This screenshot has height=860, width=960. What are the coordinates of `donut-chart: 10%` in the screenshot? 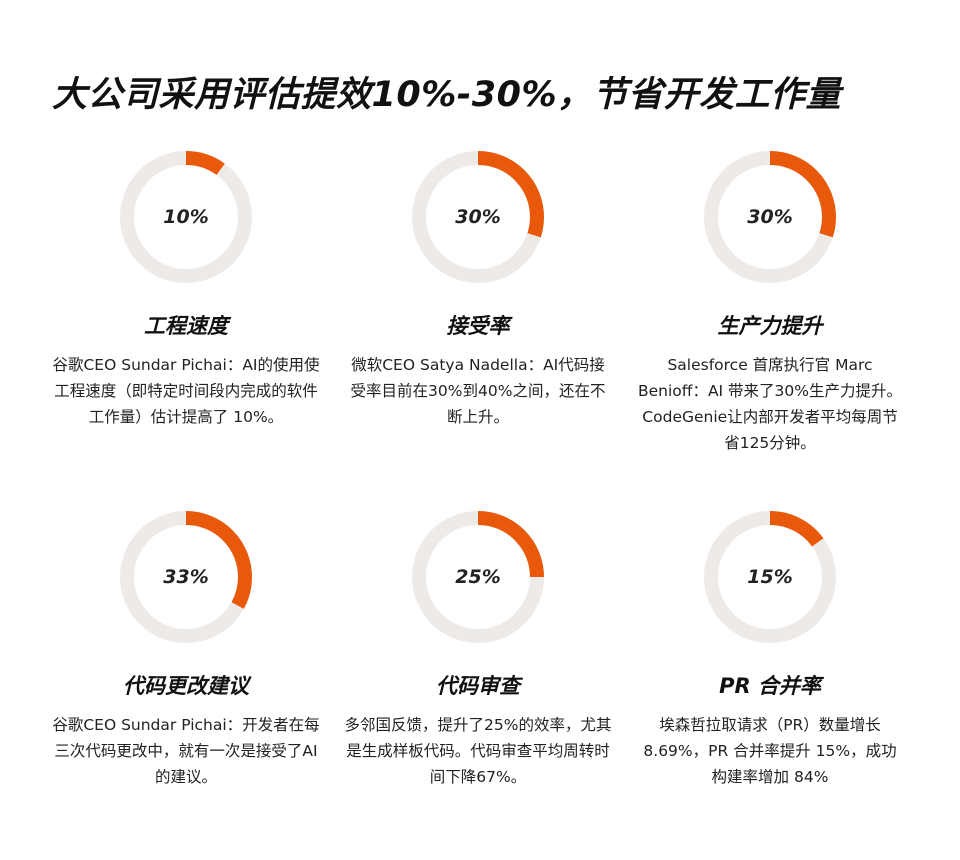 It's located at (186, 217).